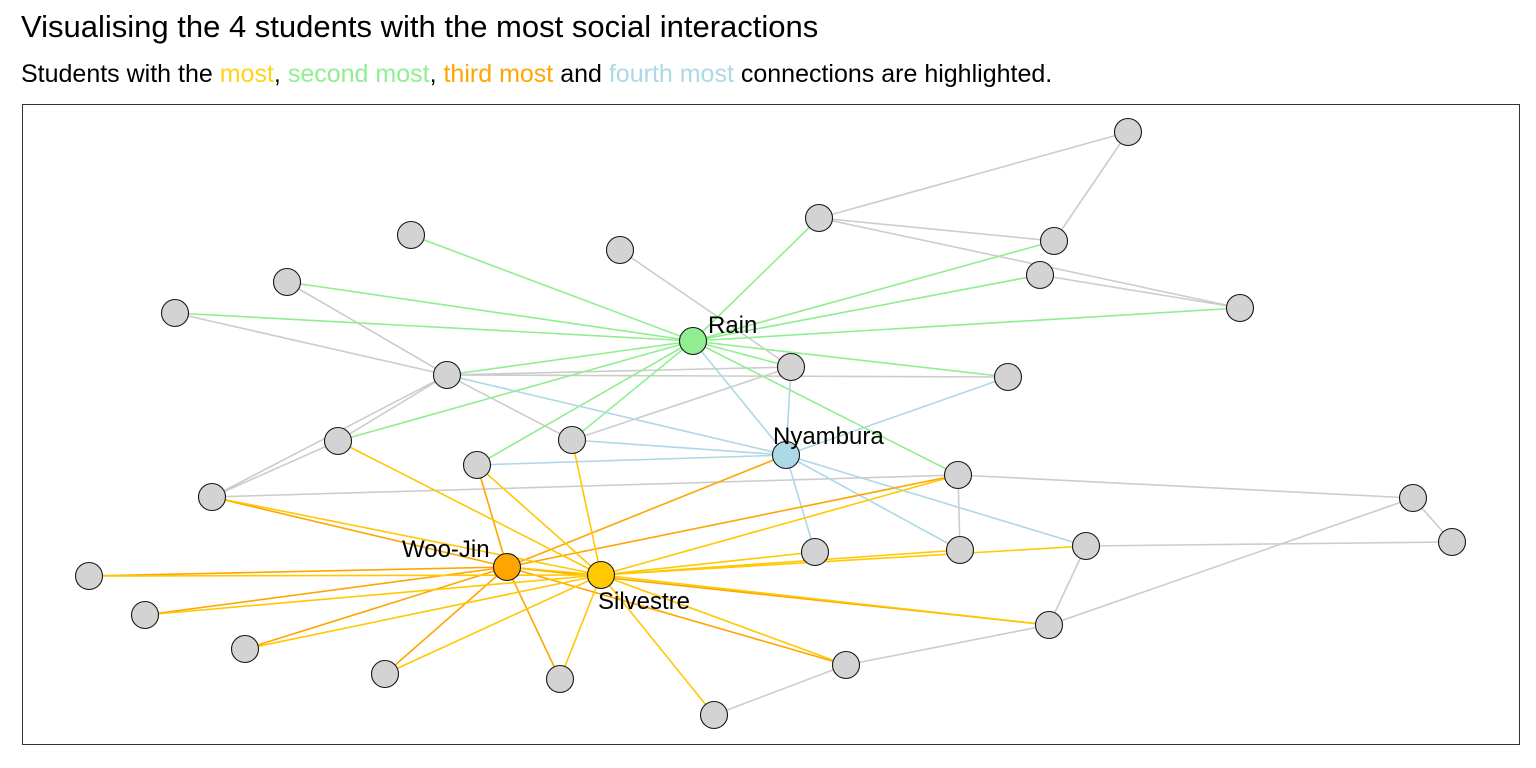 The height and width of the screenshot is (768, 1536). Describe the element at coordinates (756, 279) in the screenshot. I see `edge-R-n2` at that location.